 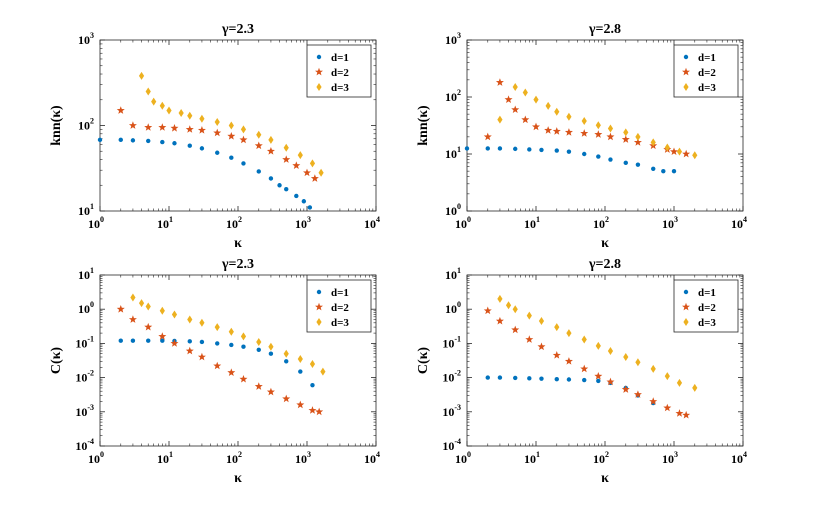 I want to click on y-tick-label: 10², so click(x=86, y=125).